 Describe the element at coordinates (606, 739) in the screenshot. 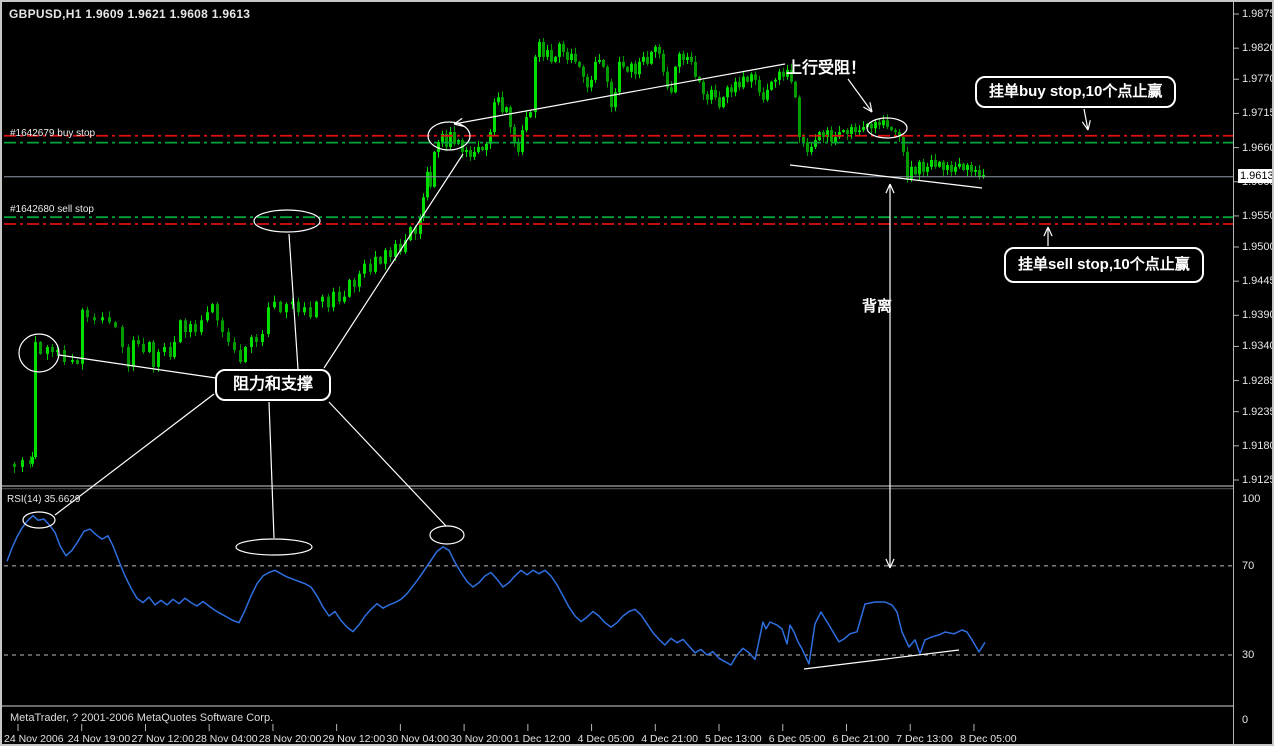

I see `time-axis-label: 4 Dec 05:00` at that location.